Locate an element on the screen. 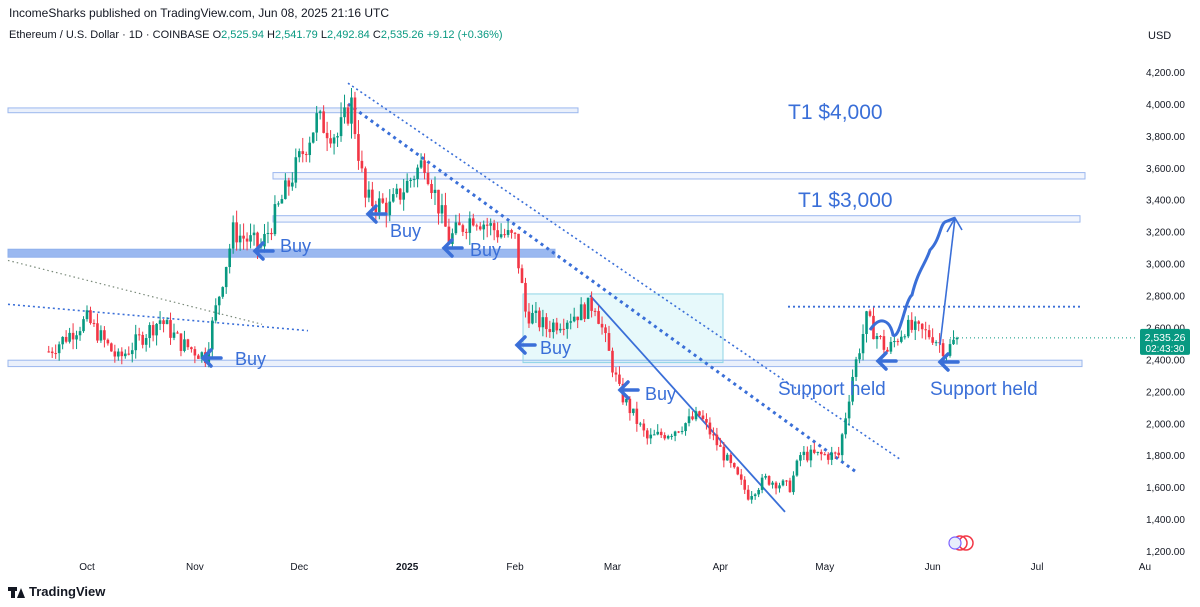  y-tick-label: 3,000.00 is located at coordinates (1165, 265).